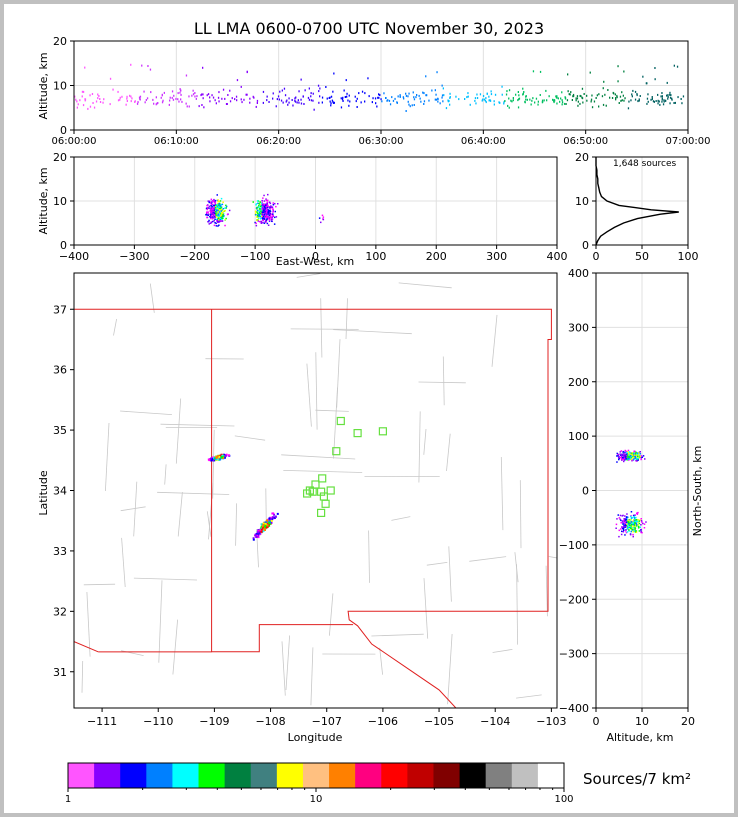 The width and height of the screenshot is (738, 817). What do you see at coordinates (43, 85) in the screenshot?
I see `altitude-time-ylabel: Altitude, km` at bounding box center [43, 85].